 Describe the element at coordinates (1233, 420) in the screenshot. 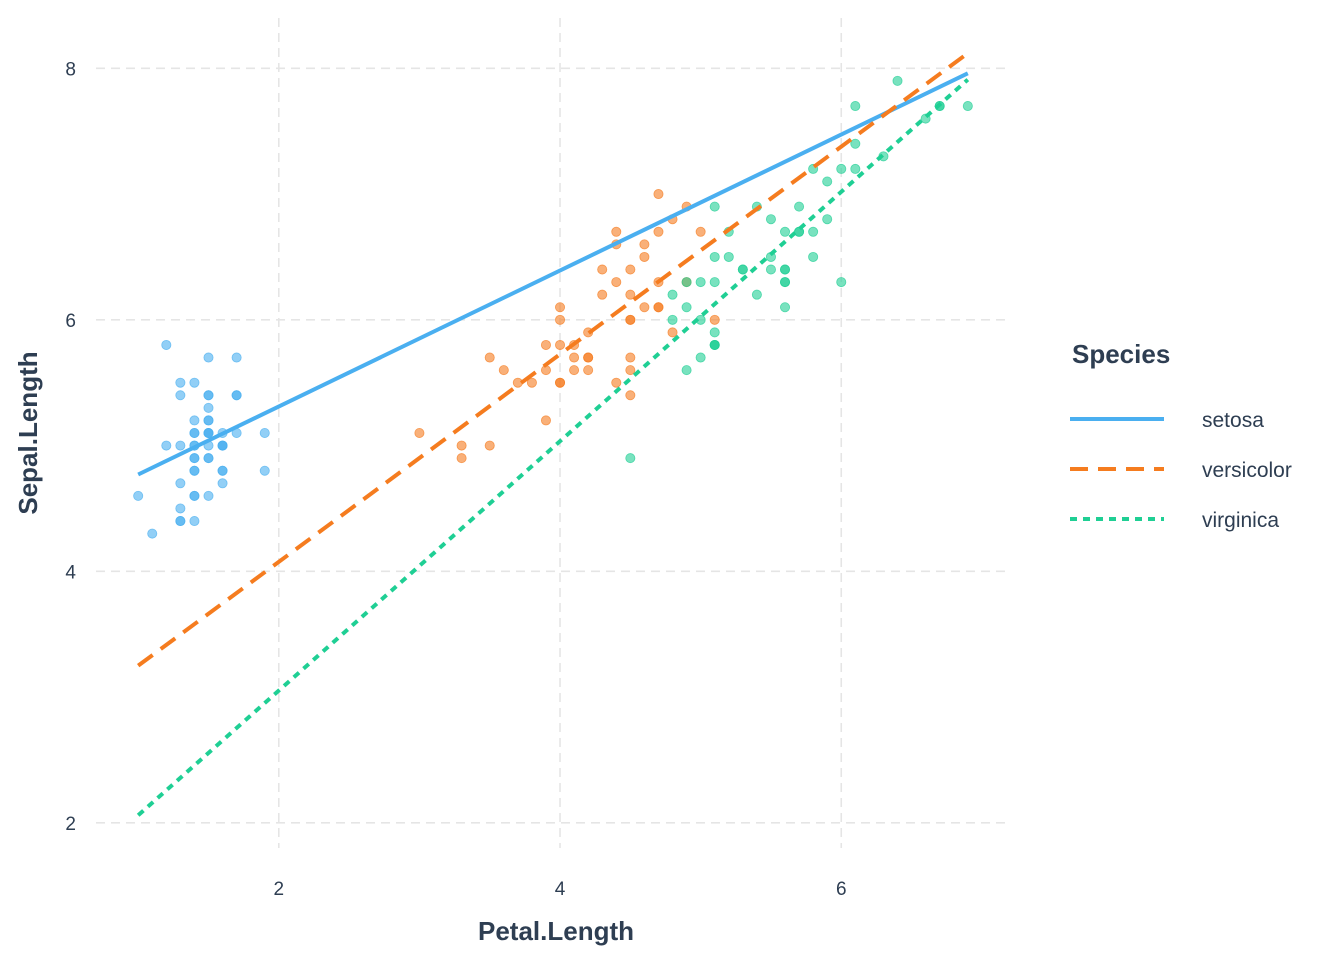

I see `legend-label-setosa: setosa` at that location.